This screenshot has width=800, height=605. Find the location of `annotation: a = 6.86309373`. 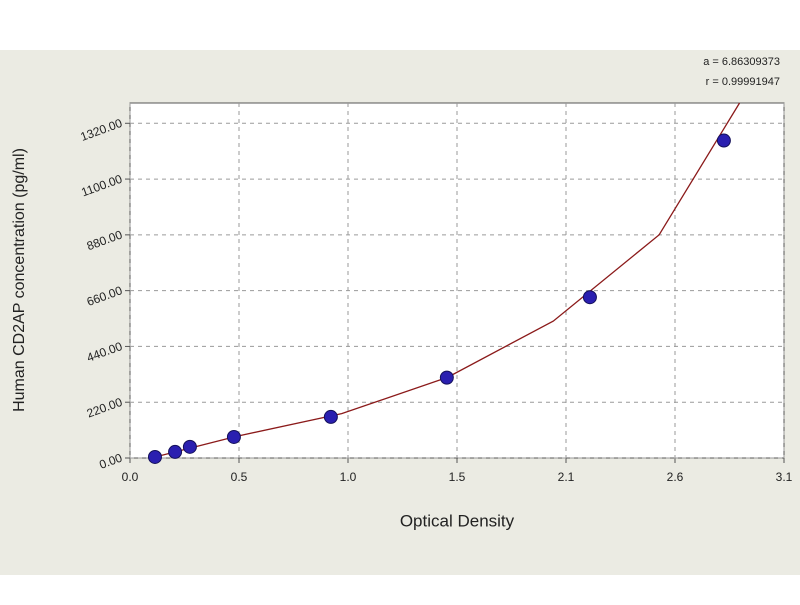

annotation: a = 6.86309373 is located at coordinates (741, 62).